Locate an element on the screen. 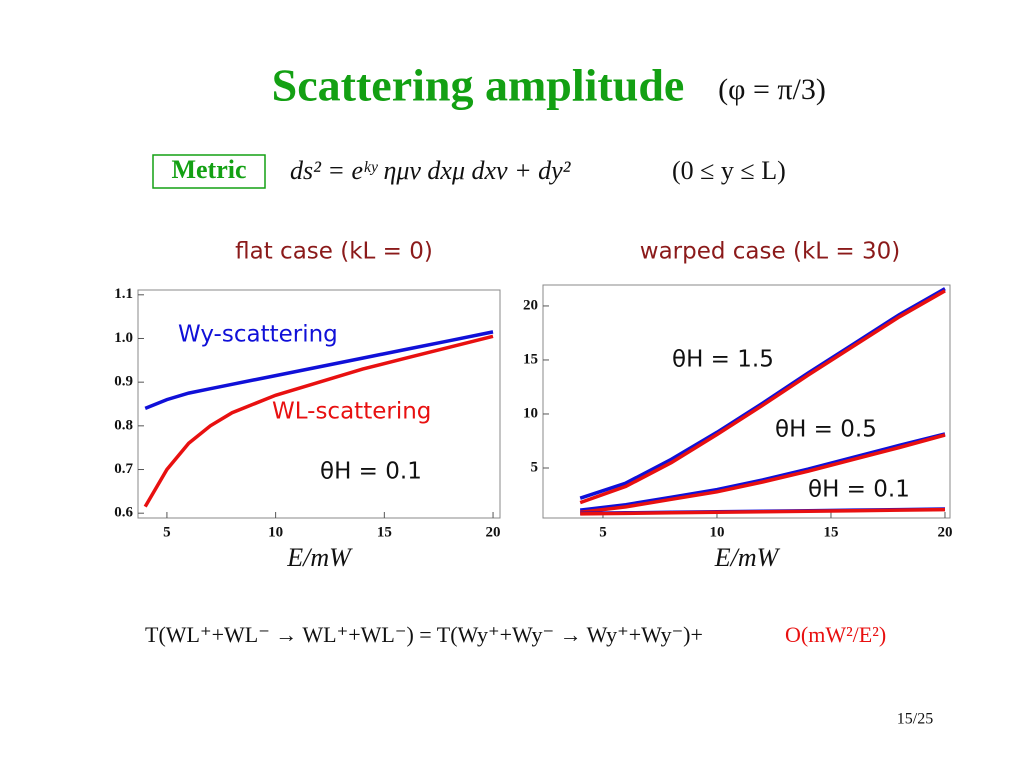  chart-title: warped case (kL = 30) is located at coordinates (770, 252).